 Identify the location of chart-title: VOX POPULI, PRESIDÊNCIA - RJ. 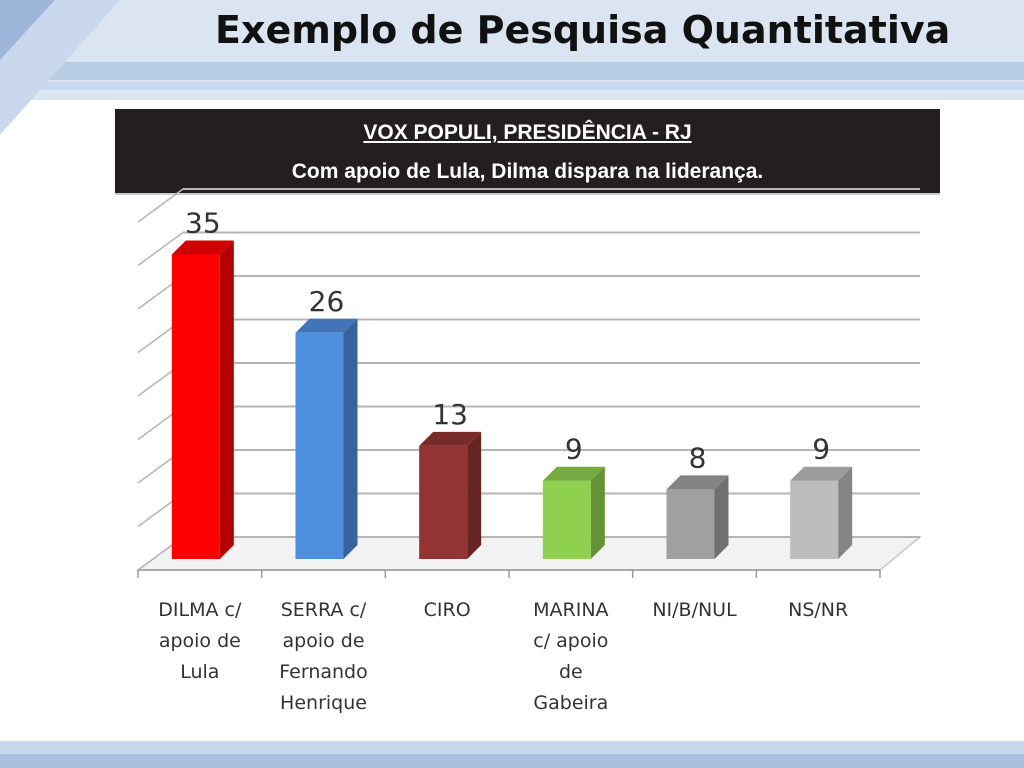
(527, 132).